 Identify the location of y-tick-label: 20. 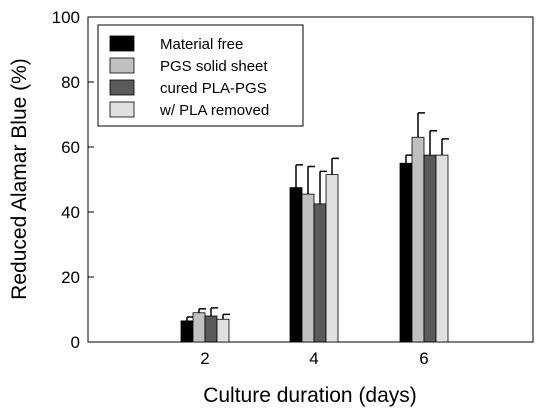
(70, 277).